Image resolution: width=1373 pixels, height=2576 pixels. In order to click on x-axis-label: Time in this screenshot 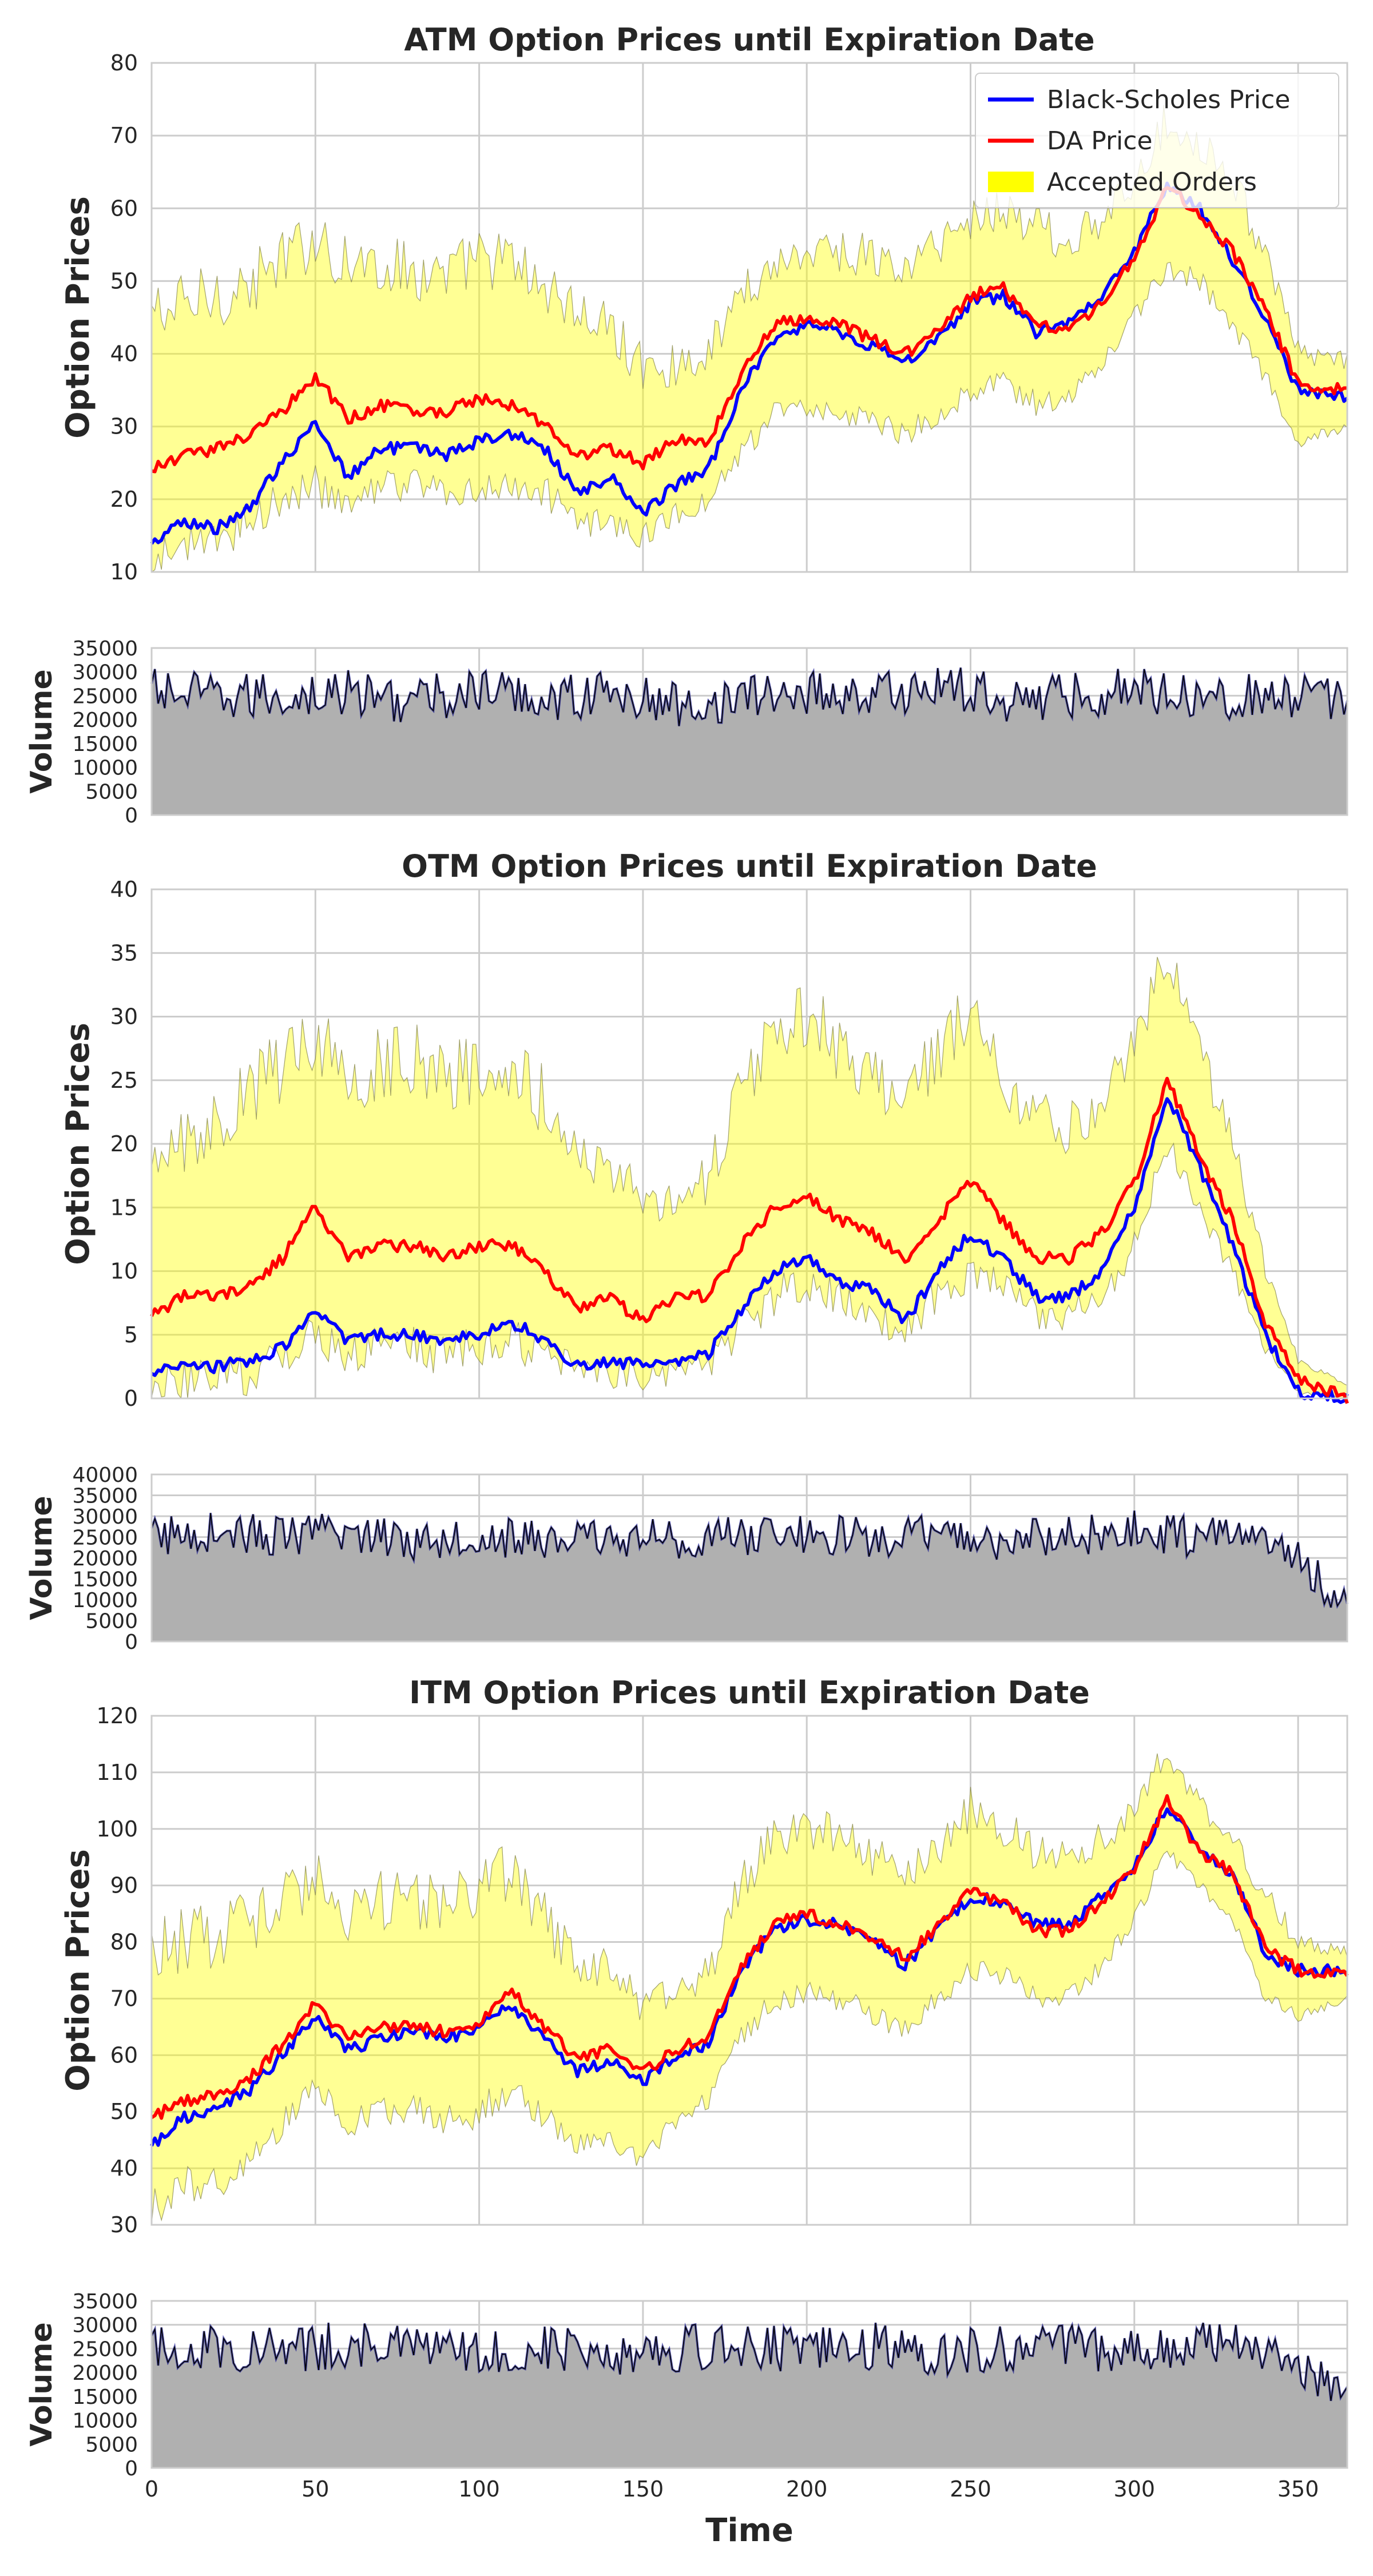, I will do `click(749, 2530)`.